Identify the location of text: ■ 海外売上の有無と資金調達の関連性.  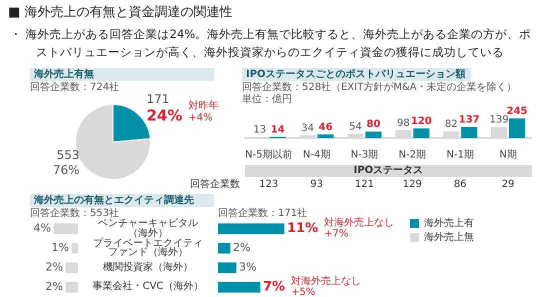
(120, 13).